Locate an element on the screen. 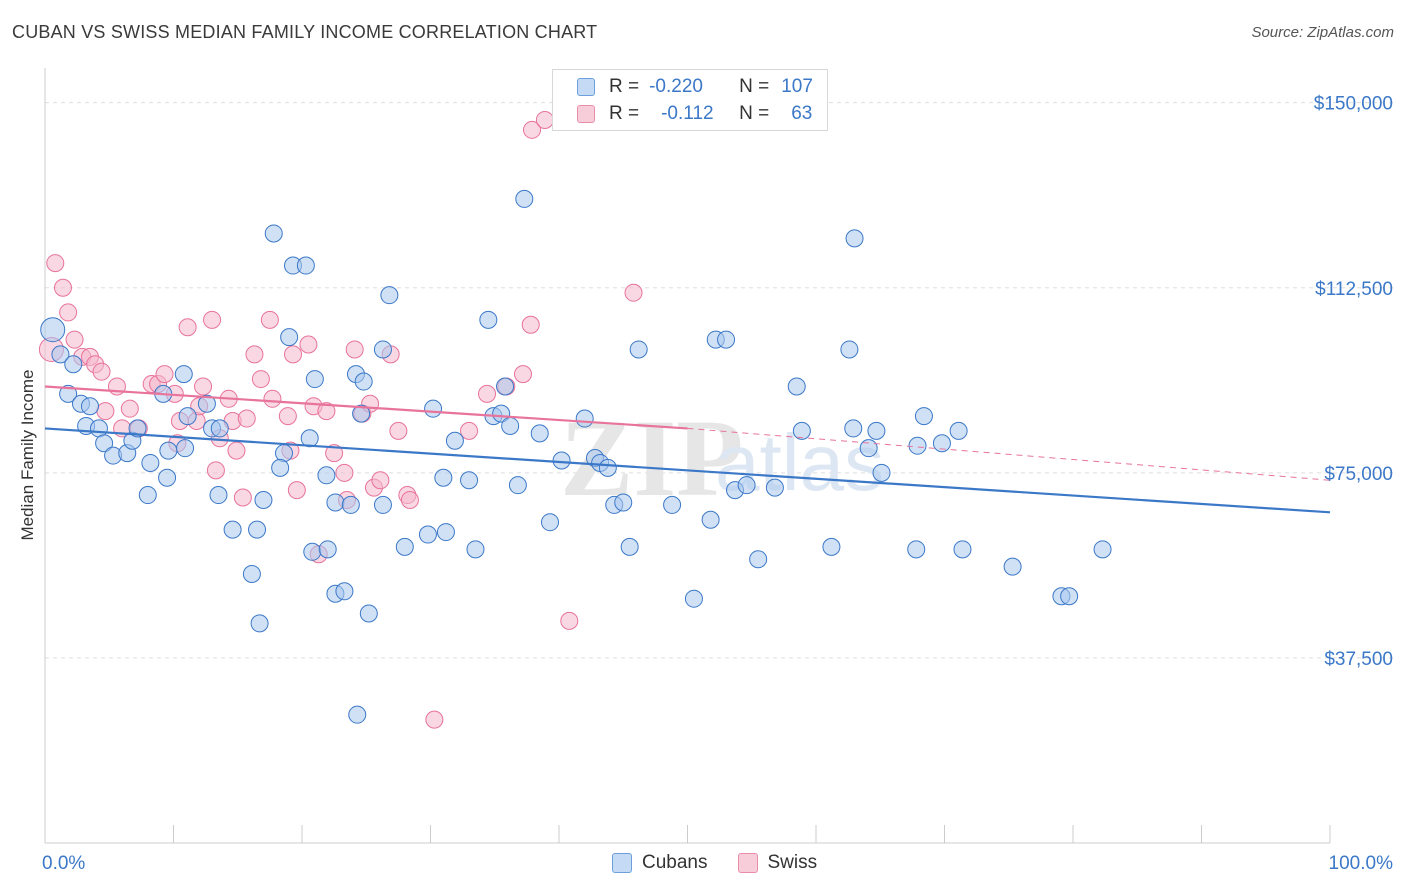  series-label-cubans: Cubans is located at coordinates (675, 862).